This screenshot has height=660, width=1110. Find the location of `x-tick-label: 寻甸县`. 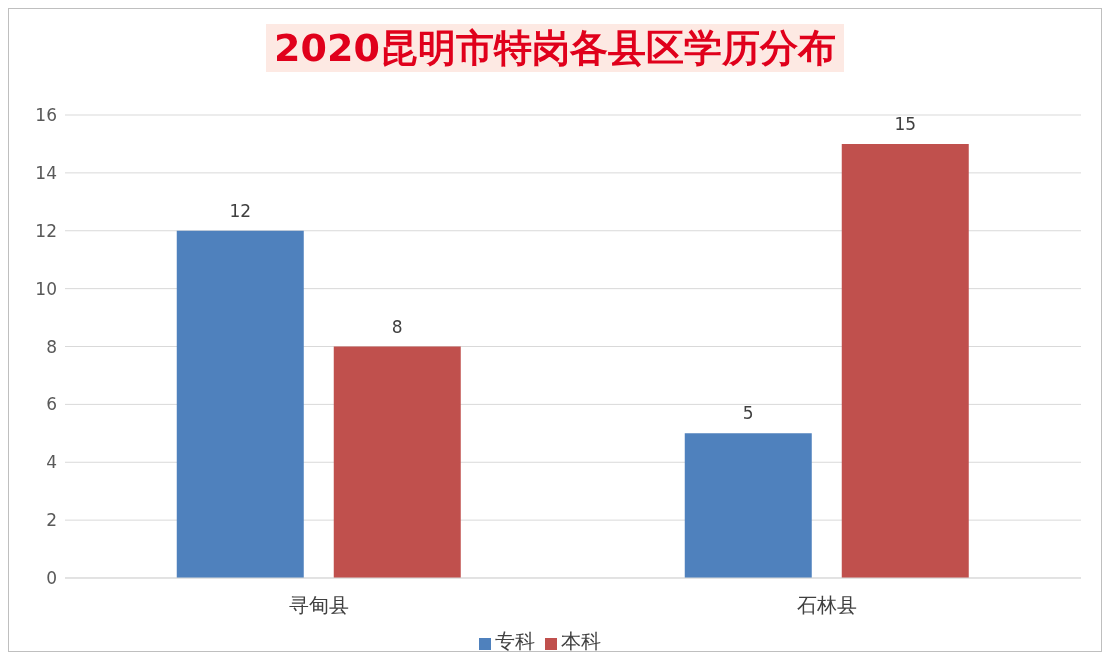

x-tick-label: 寻甸县 is located at coordinates (319, 605).